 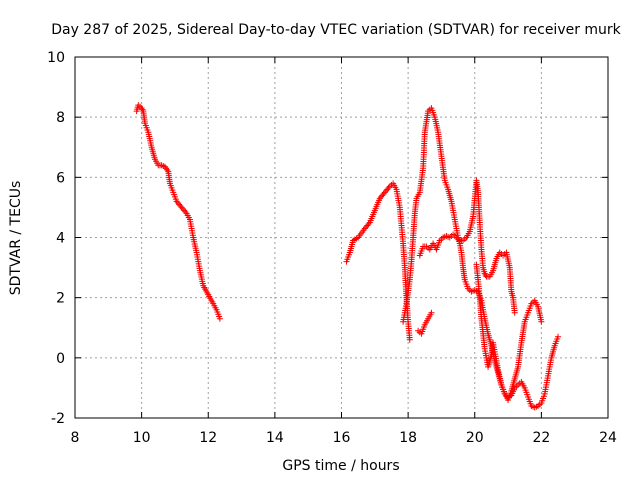 What do you see at coordinates (60, 178) in the screenshot?
I see `y-tick-label: 6` at bounding box center [60, 178].